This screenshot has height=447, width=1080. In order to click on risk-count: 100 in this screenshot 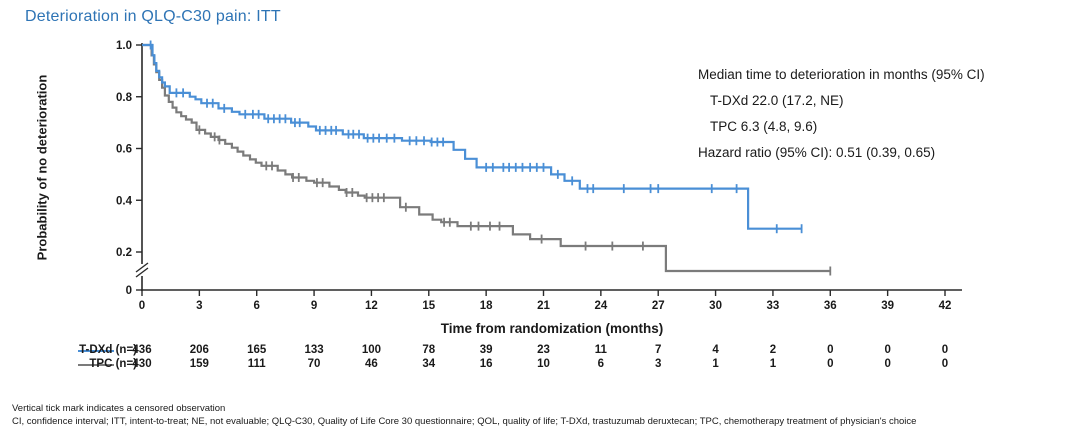, I will do `click(371, 350)`.